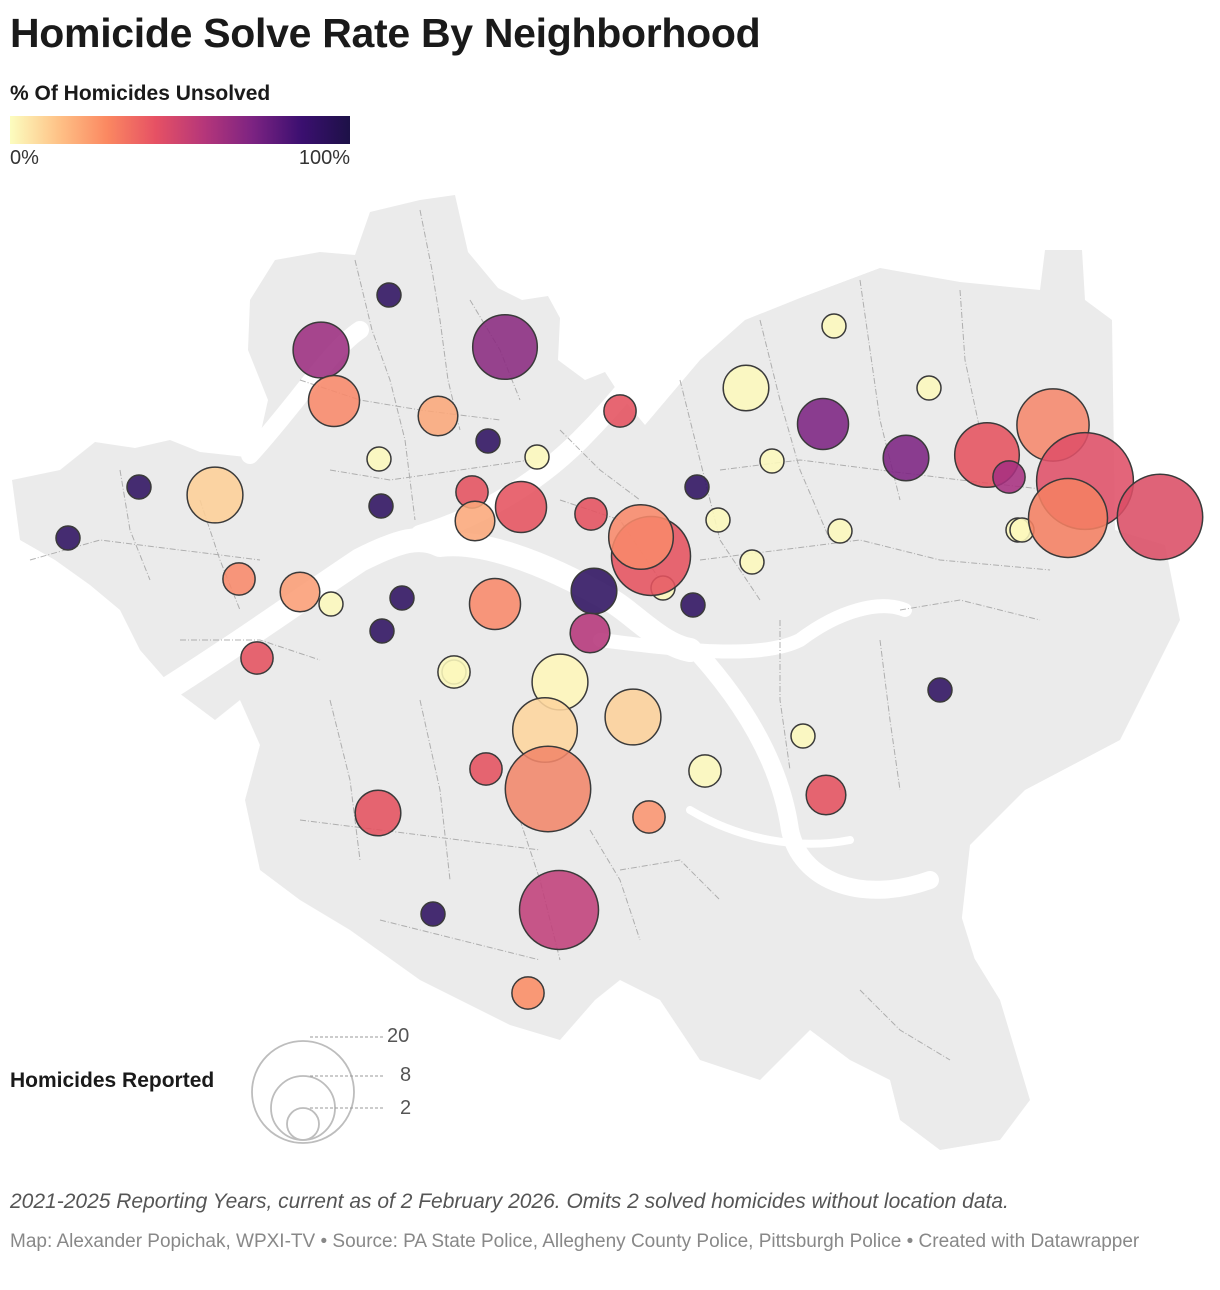 The width and height of the screenshot is (1220, 1290). What do you see at coordinates (398, 1036) in the screenshot?
I see `size-legend-label-20: 20` at bounding box center [398, 1036].